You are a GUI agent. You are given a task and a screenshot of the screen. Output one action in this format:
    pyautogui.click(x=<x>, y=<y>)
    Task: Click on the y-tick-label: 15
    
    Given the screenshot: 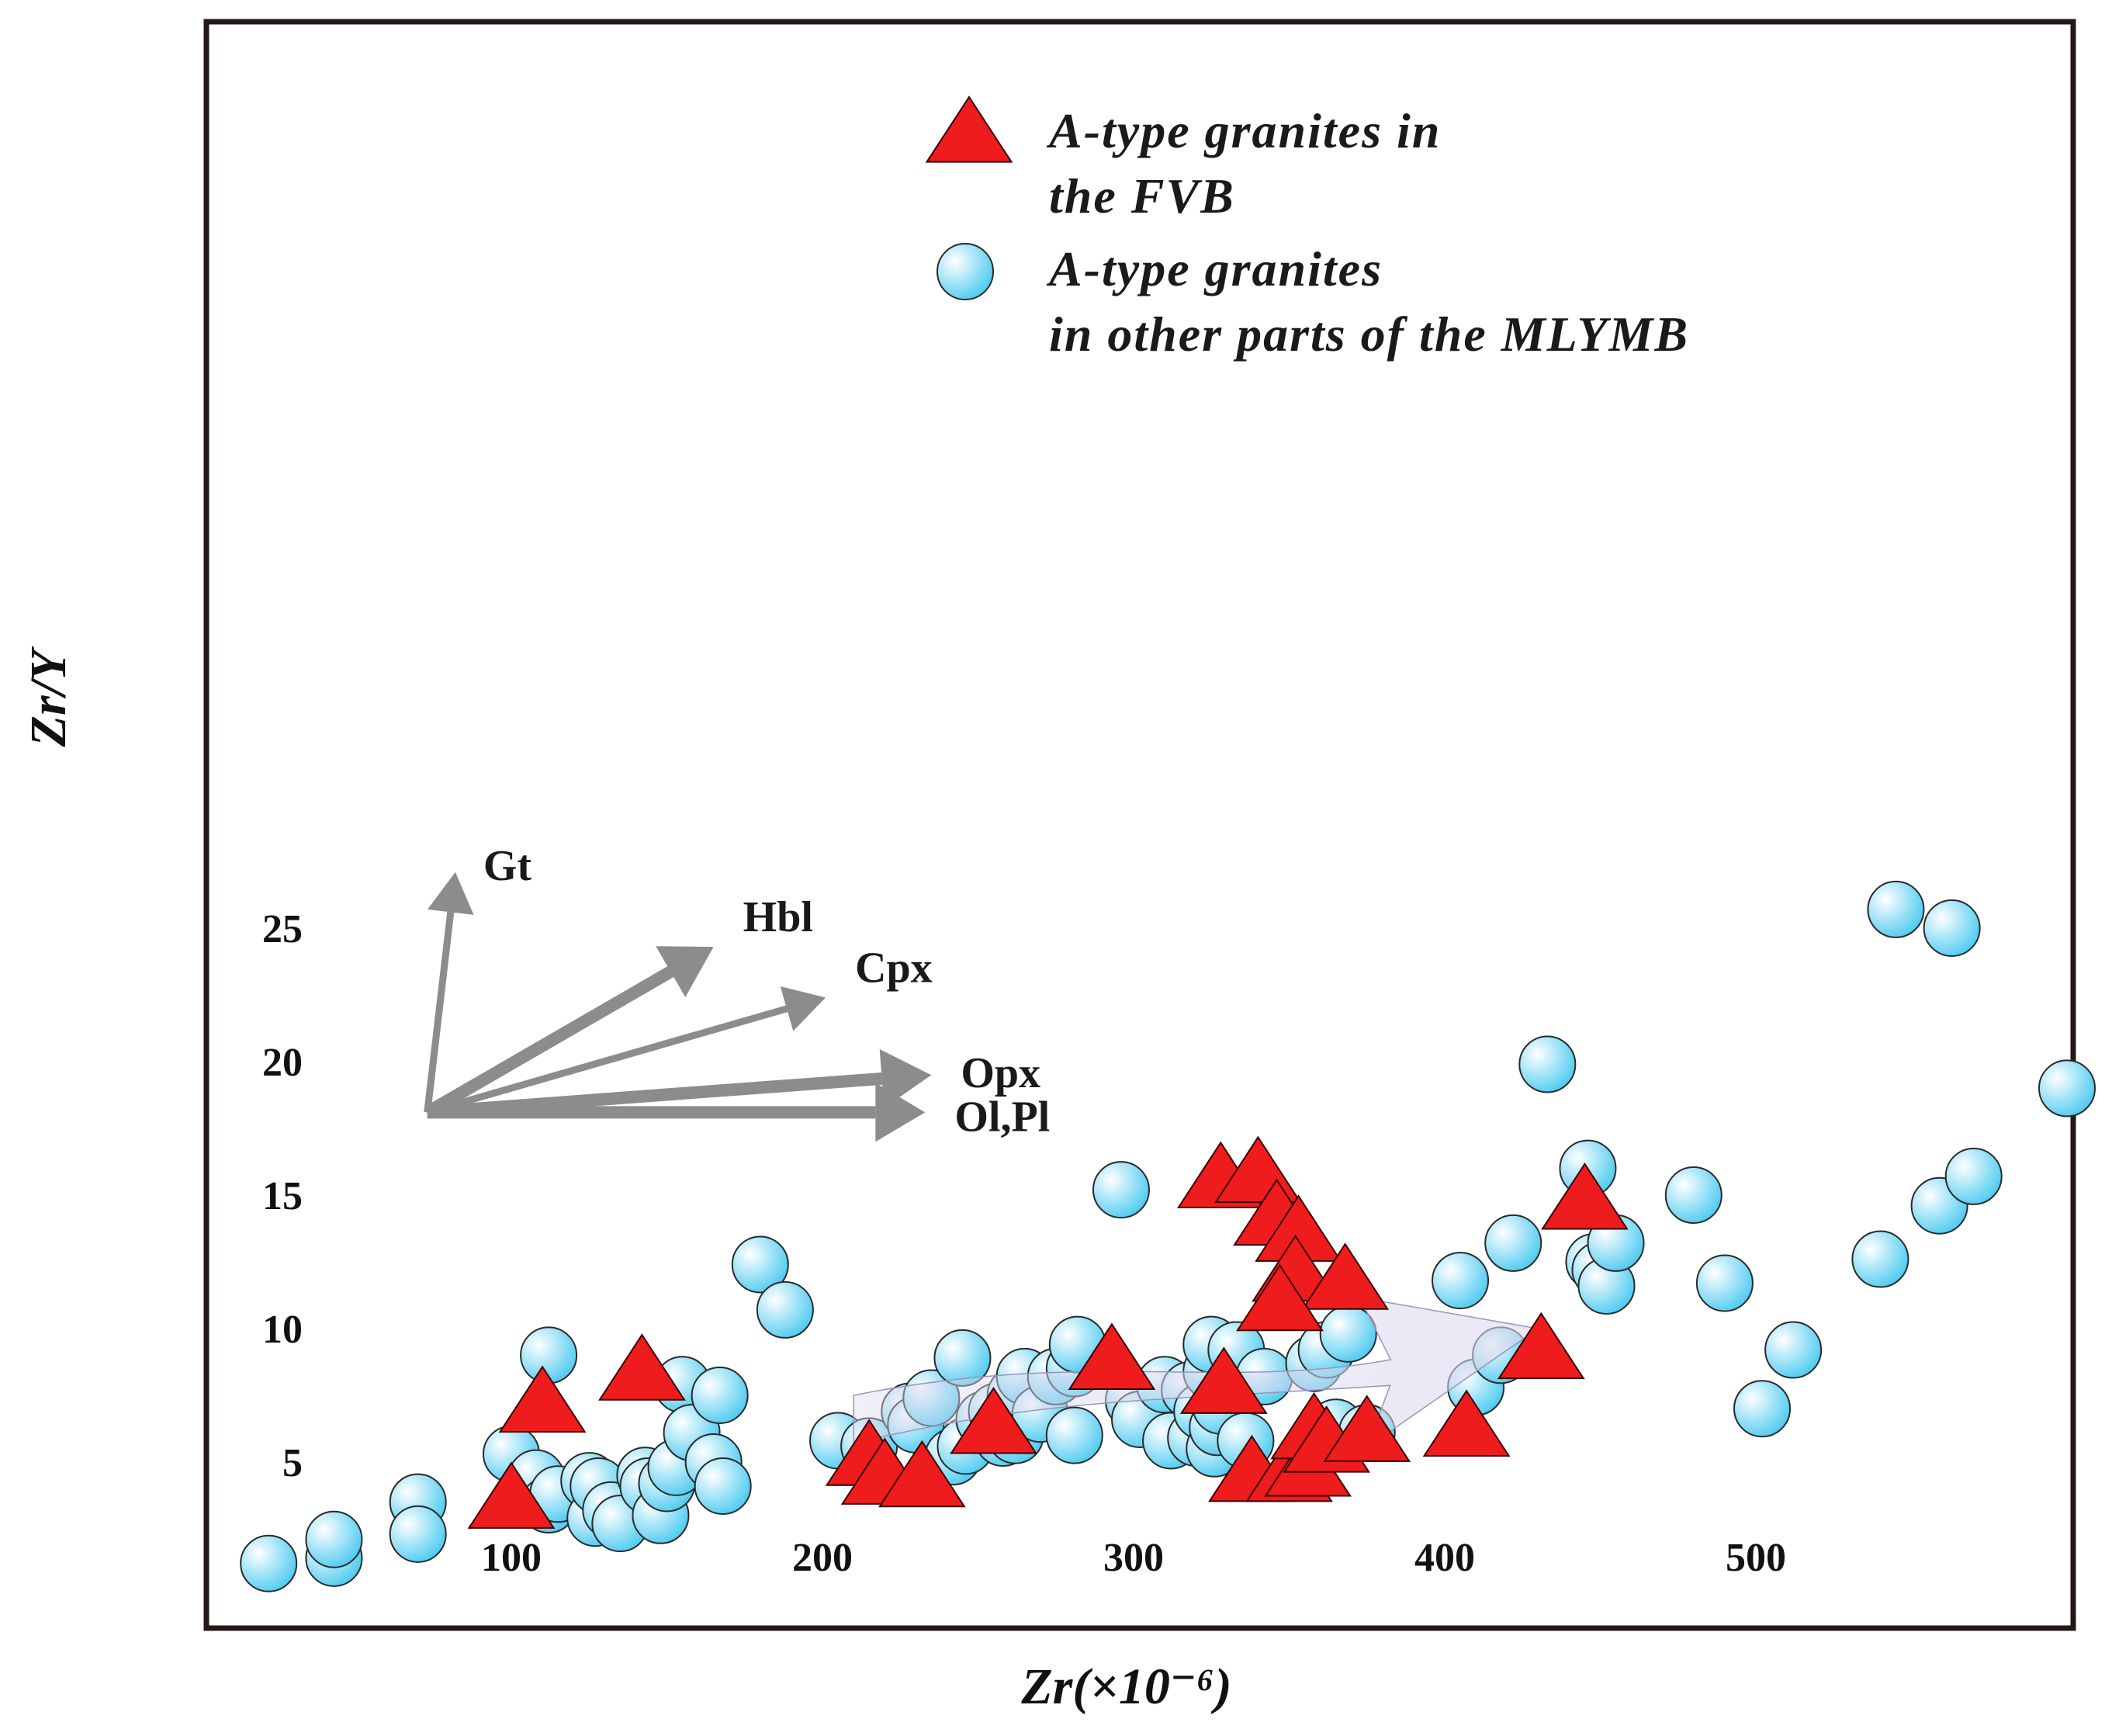 What is the action you would take?
    pyautogui.click(x=282, y=1196)
    